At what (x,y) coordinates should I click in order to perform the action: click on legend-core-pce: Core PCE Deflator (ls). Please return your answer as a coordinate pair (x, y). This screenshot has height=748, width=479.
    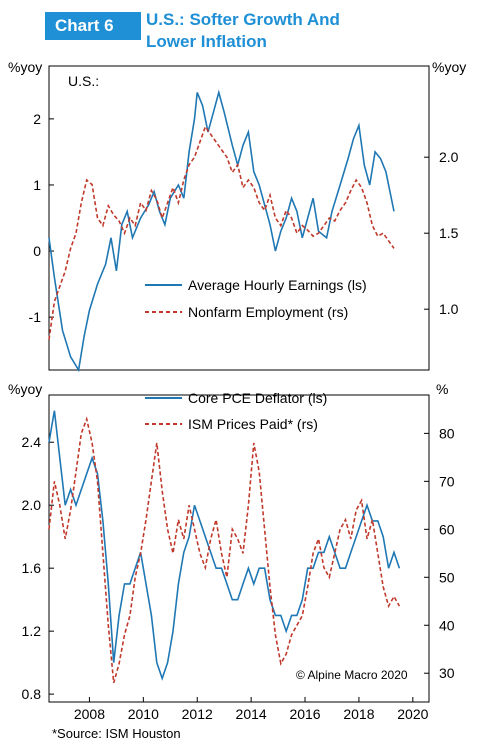
    Looking at the image, I should click on (257, 398).